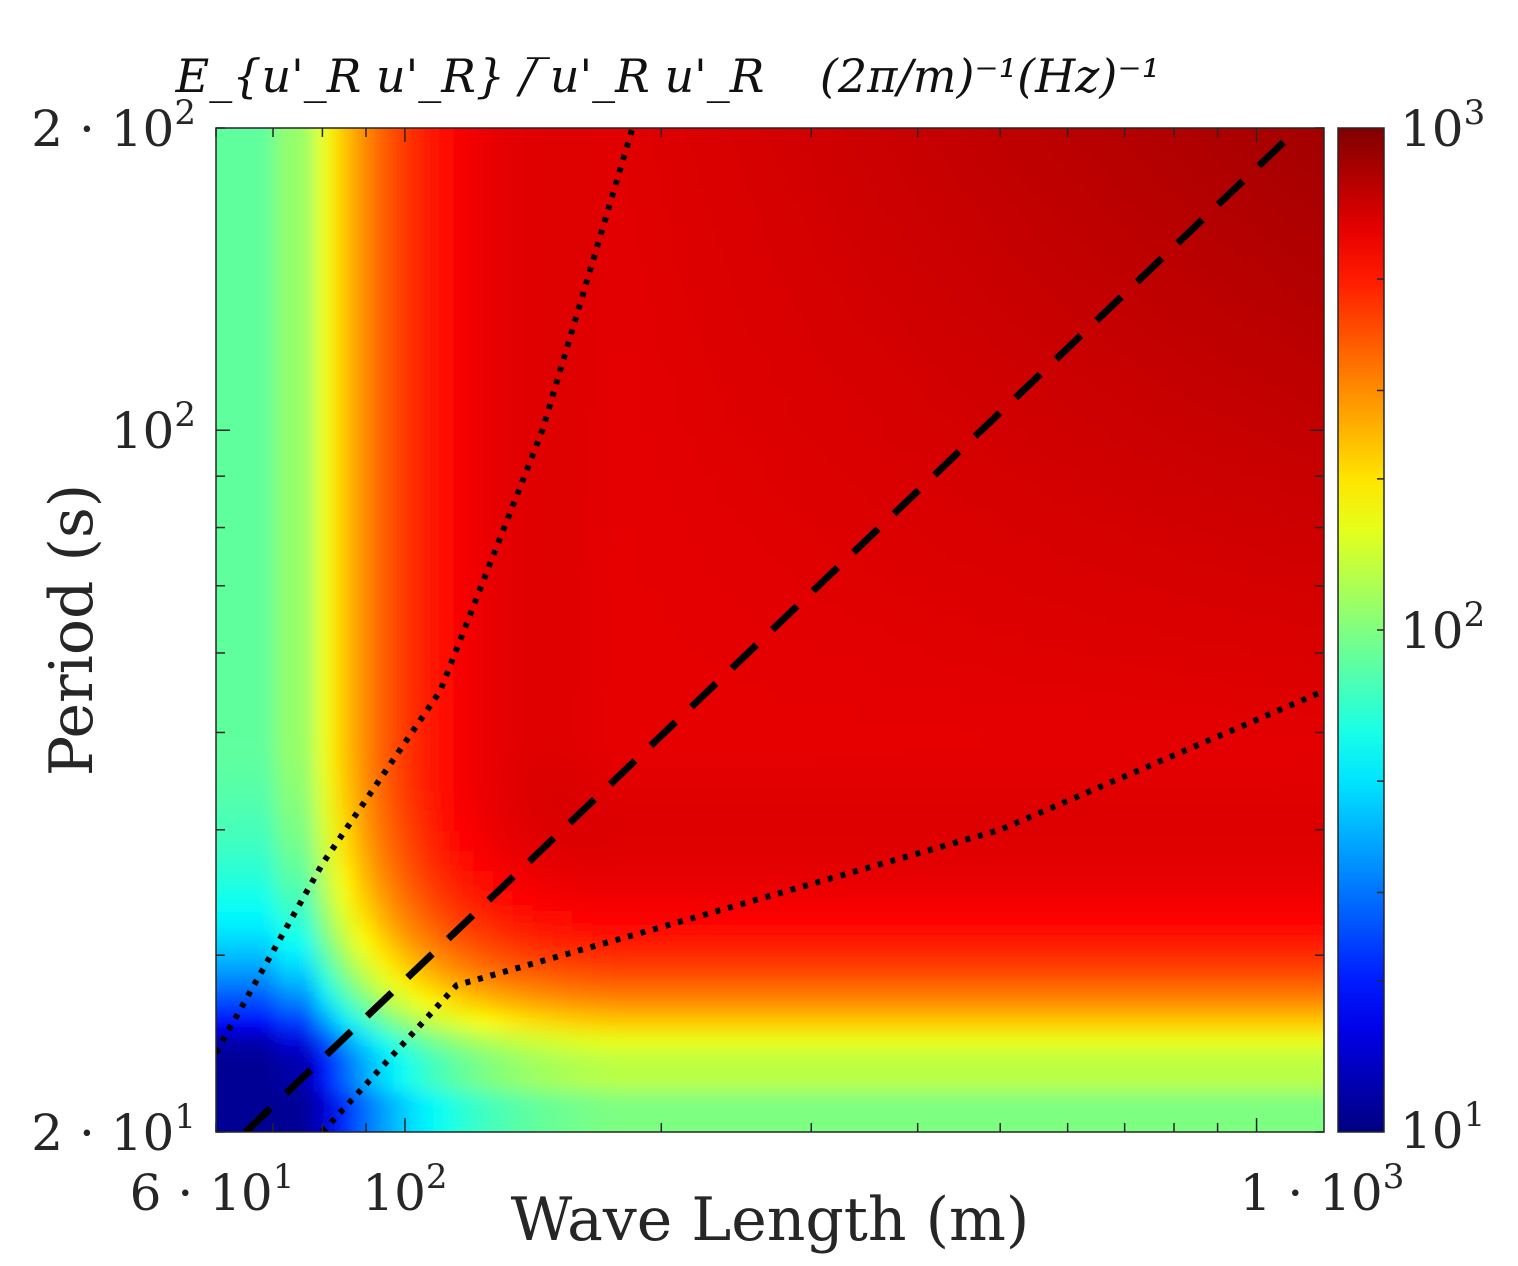  Describe the element at coordinates (470, 76) in the screenshot. I see `chart-title-quantity: E_{u'_R u'_R} / ̅u'_R u'_R` at that location.